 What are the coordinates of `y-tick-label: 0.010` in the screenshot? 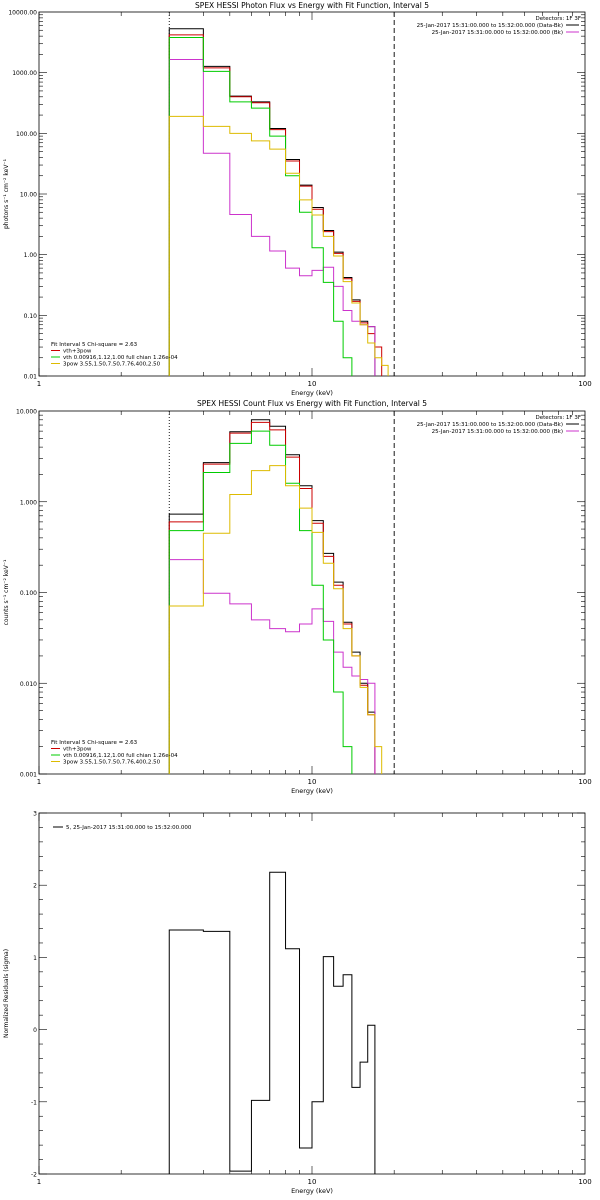 It's located at (28, 684).